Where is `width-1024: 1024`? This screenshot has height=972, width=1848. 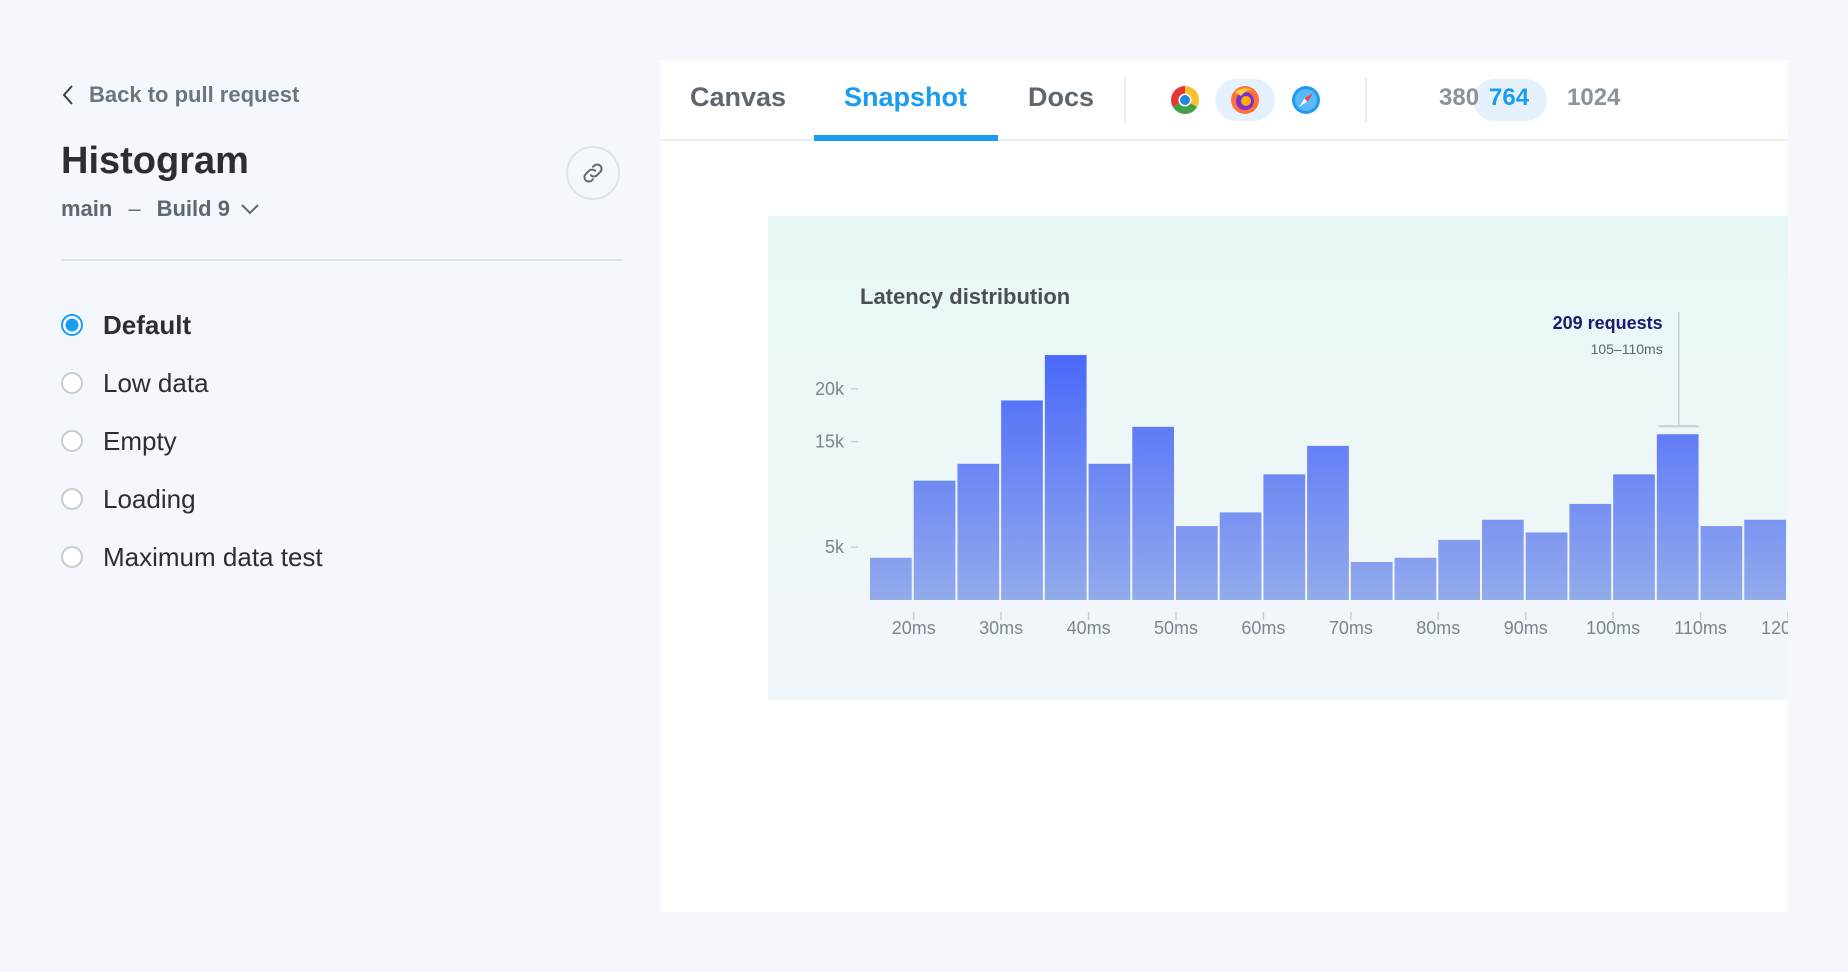 width-1024: 1024 is located at coordinates (1594, 97).